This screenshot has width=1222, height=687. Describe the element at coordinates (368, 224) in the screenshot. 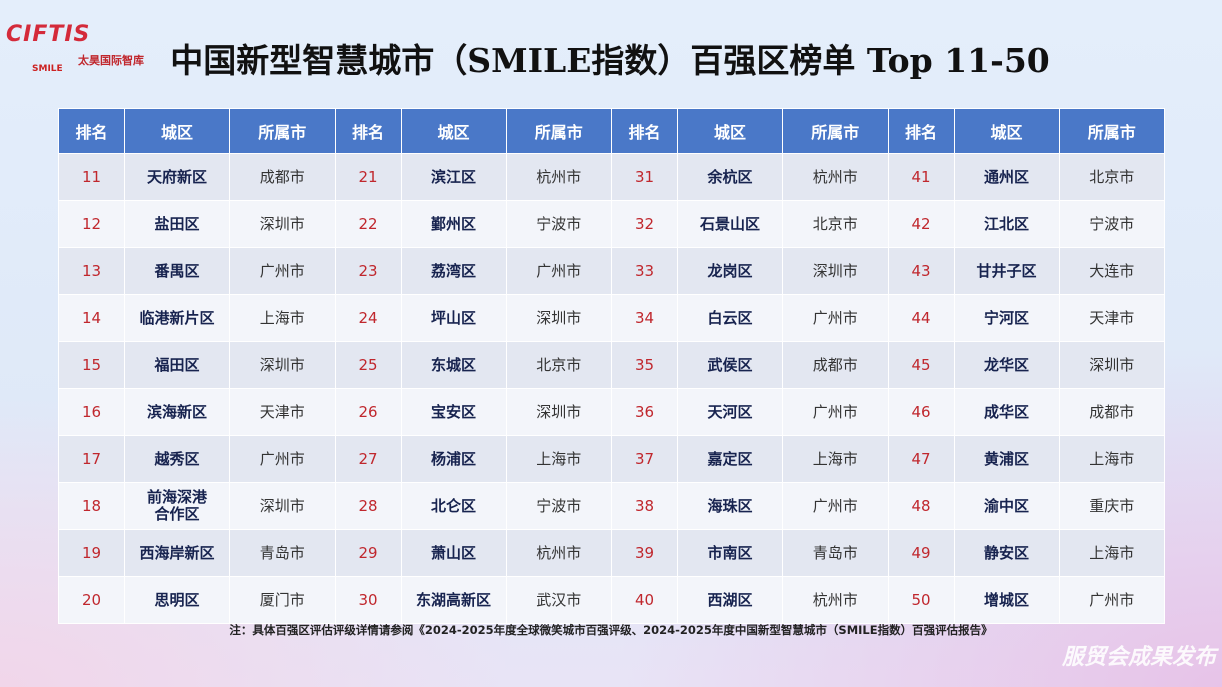

I see `rank-cell: 22` at that location.